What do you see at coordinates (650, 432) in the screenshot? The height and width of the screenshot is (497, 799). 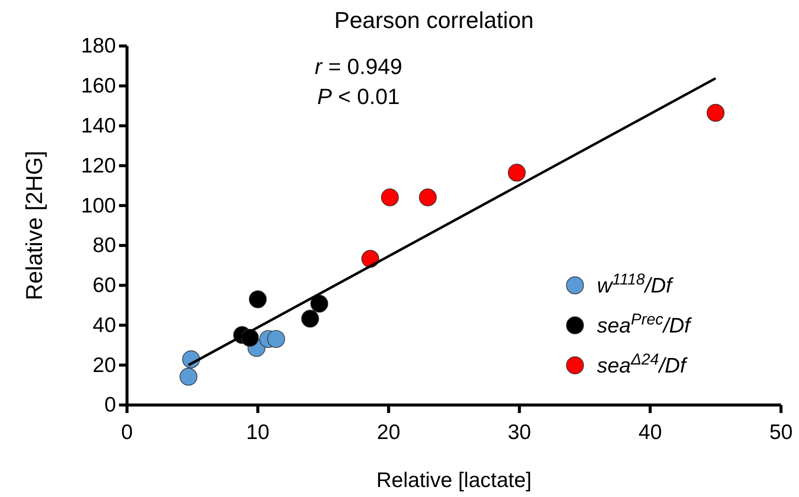 I see `x-tick-label: 40` at bounding box center [650, 432].